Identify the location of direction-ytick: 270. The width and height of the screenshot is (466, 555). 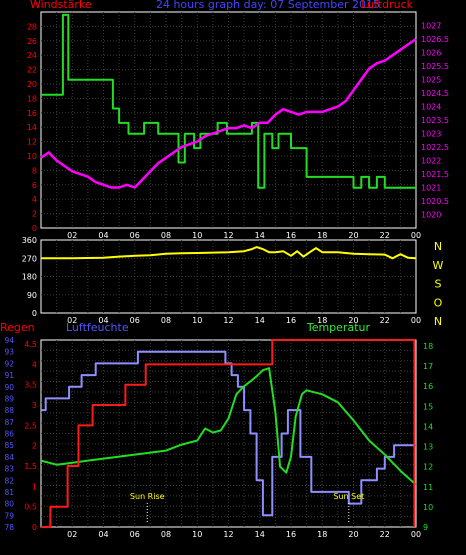
(29, 258).